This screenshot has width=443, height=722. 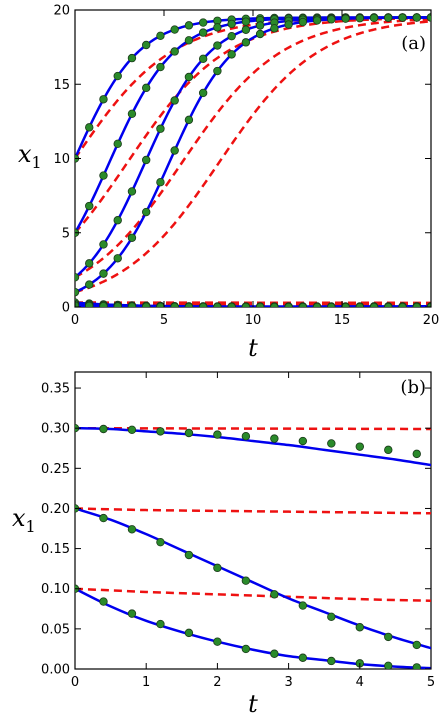 What do you see at coordinates (146, 682) in the screenshot?
I see `panel-b-xtick-label: 1` at bounding box center [146, 682].